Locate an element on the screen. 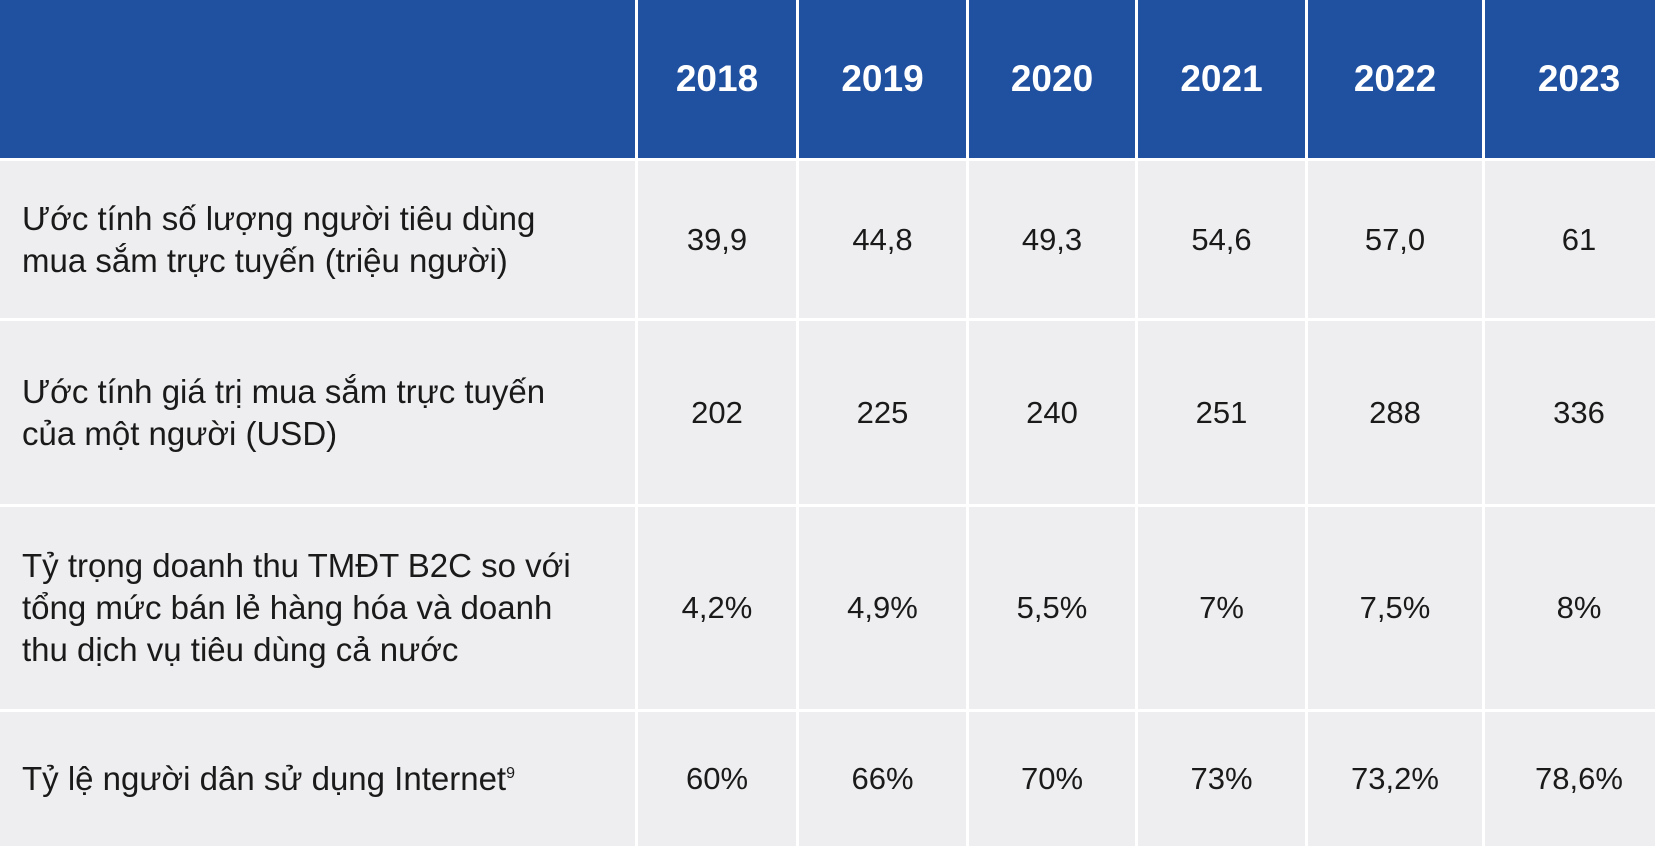 This screenshot has width=1655, height=846. table-cell: 78,6% is located at coordinates (1570, 779).